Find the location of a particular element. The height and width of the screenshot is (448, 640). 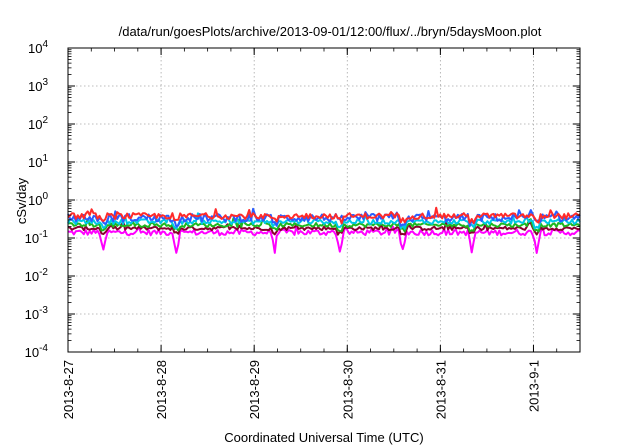

x-tick-label: 2013-8-30 is located at coordinates (347, 389).